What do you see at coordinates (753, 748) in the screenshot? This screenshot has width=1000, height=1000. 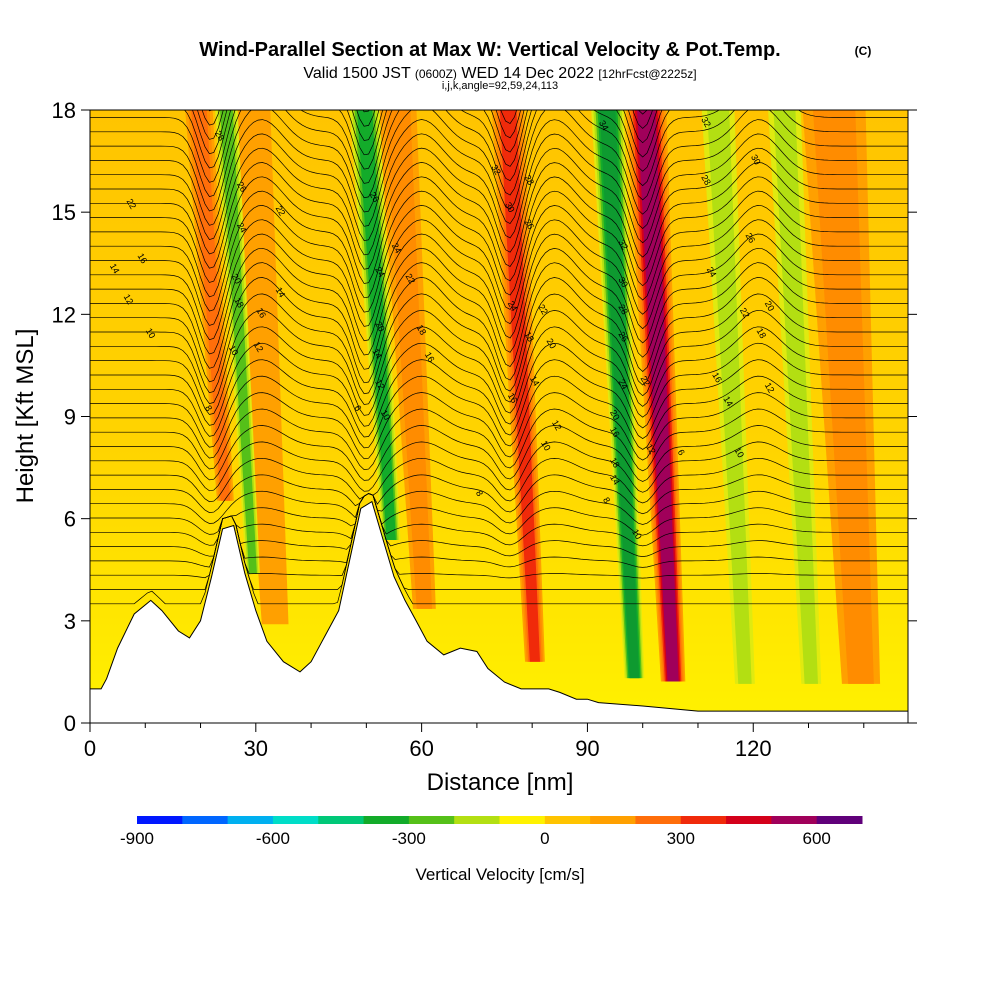 I see `x-tick-label: 120` at bounding box center [753, 748].